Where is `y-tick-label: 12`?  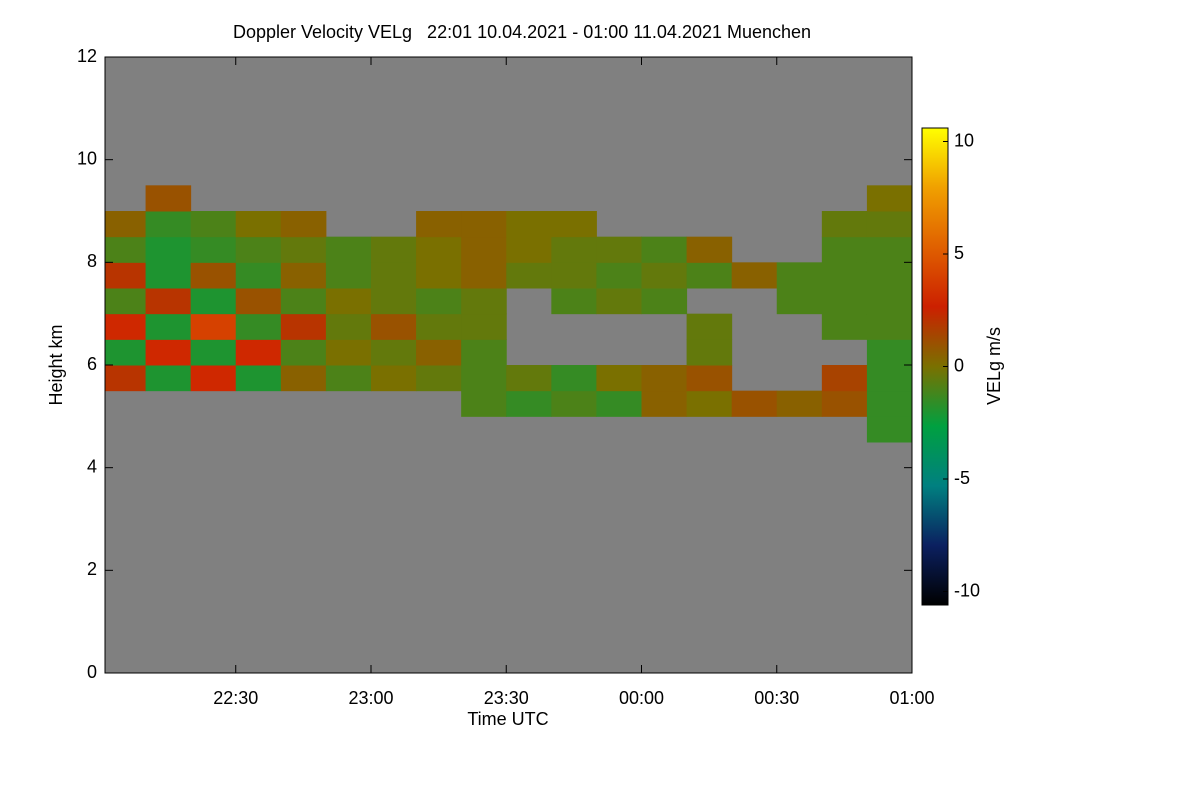 y-tick-label: 12 is located at coordinates (87, 56).